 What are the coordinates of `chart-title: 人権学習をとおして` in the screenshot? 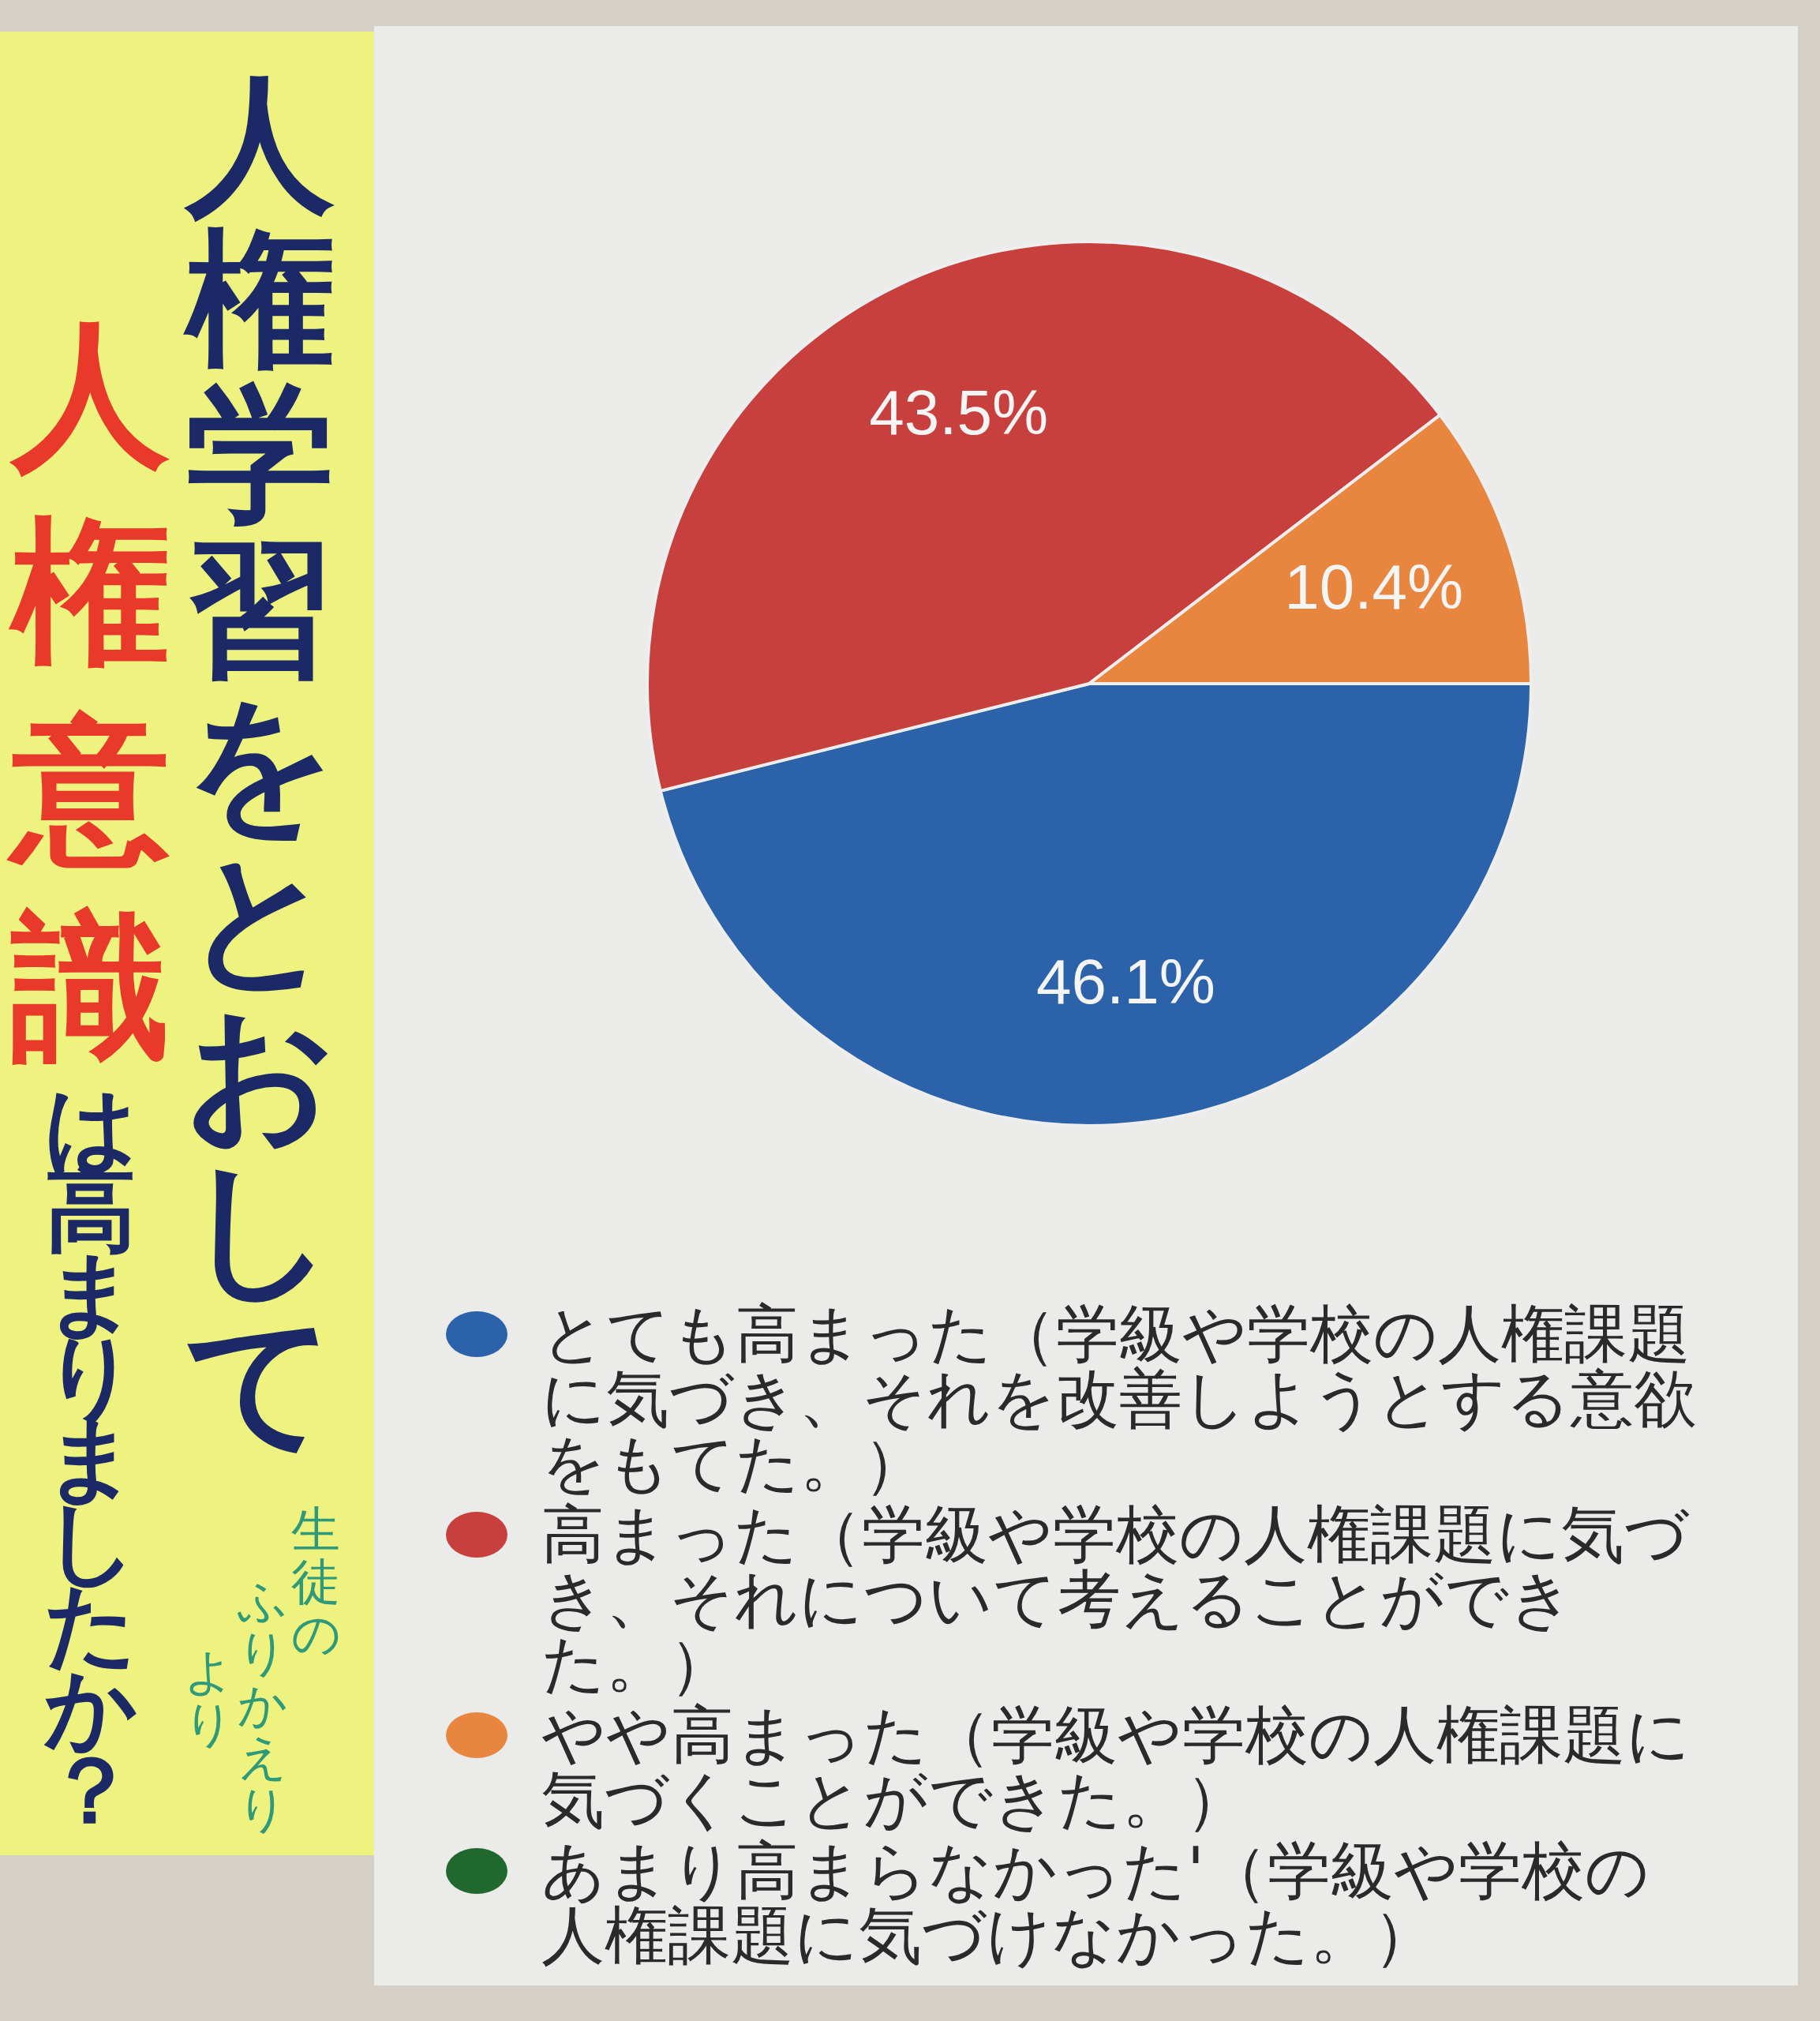 It's located at (260, 763).